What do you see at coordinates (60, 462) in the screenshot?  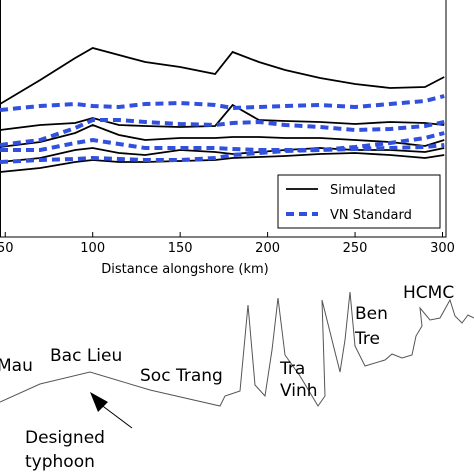 I see `typhoon-label: typhoon` at bounding box center [60, 462].